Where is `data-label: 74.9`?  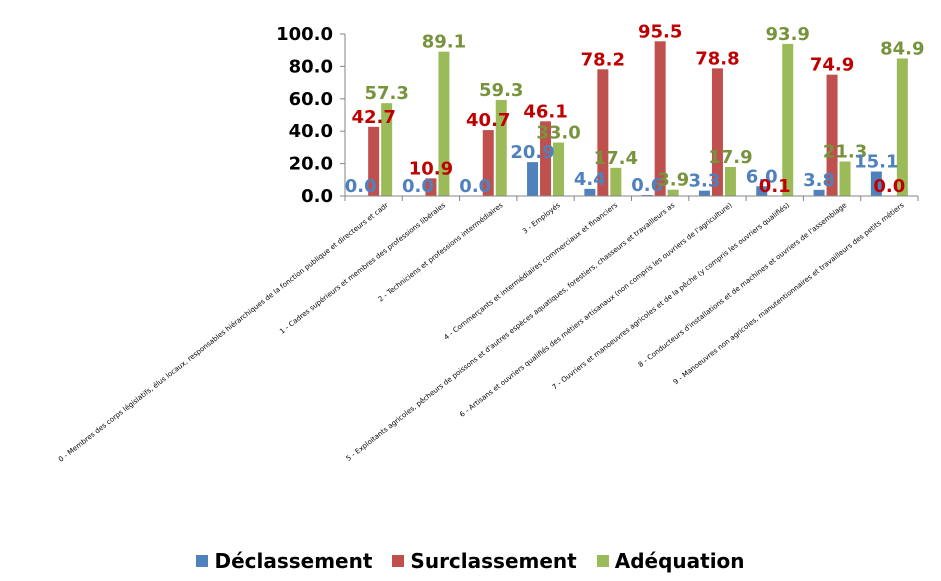 data-label: 74.9 is located at coordinates (832, 65).